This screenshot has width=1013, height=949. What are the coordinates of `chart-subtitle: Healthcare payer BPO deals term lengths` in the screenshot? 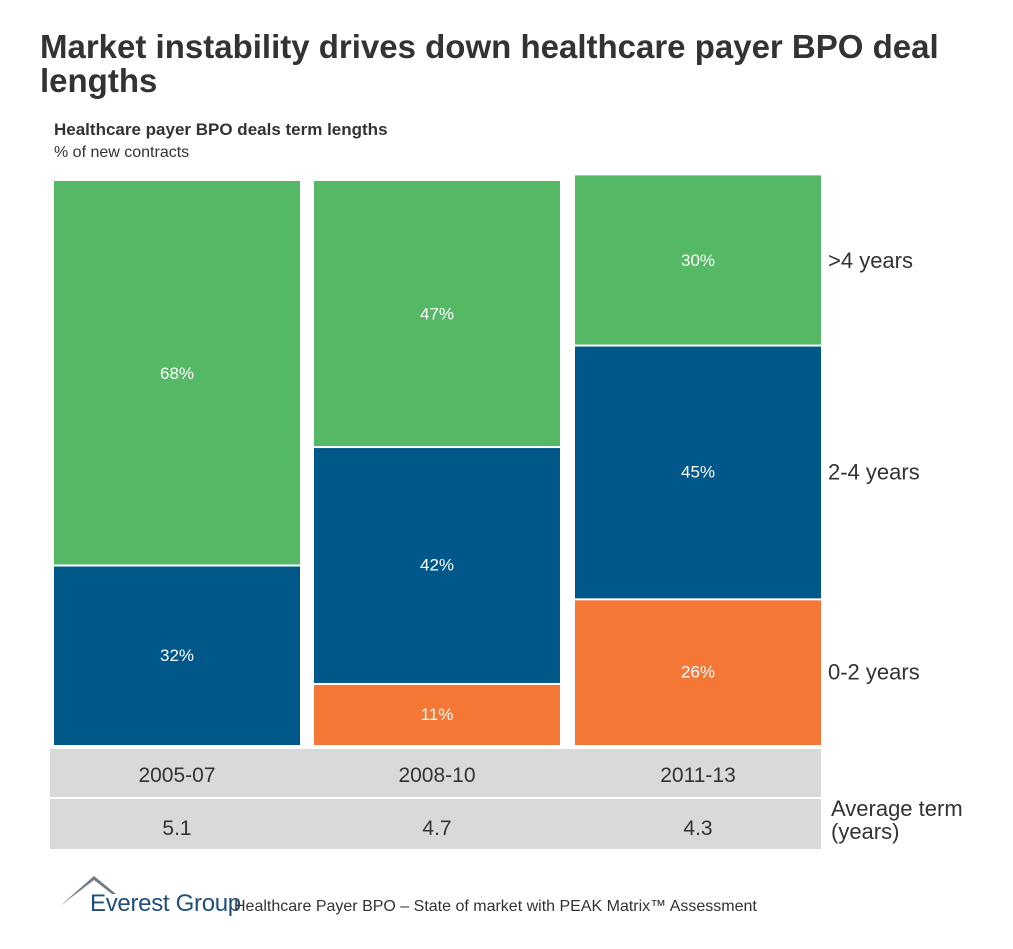 It's located at (221, 129).